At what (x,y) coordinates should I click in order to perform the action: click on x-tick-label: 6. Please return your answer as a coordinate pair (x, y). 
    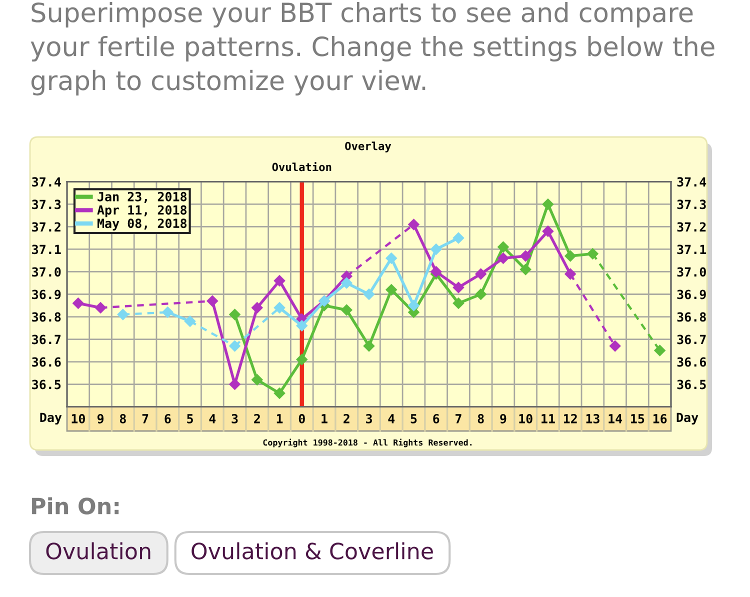
    Looking at the image, I should click on (167, 419).